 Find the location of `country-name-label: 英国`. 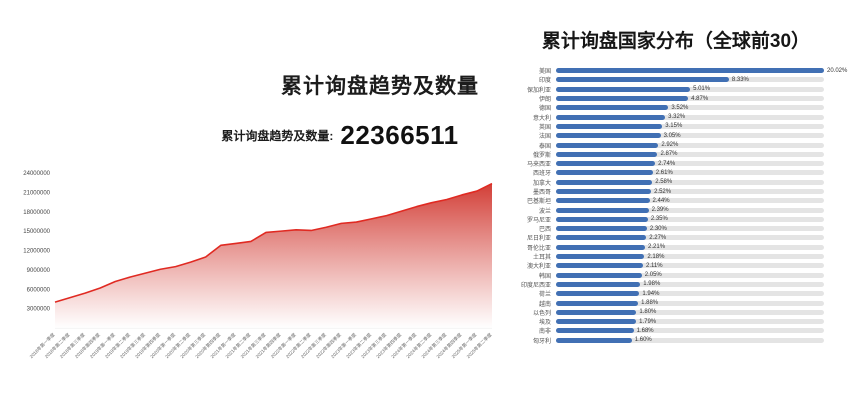

country-name-label: 英国 is located at coordinates (544, 127).